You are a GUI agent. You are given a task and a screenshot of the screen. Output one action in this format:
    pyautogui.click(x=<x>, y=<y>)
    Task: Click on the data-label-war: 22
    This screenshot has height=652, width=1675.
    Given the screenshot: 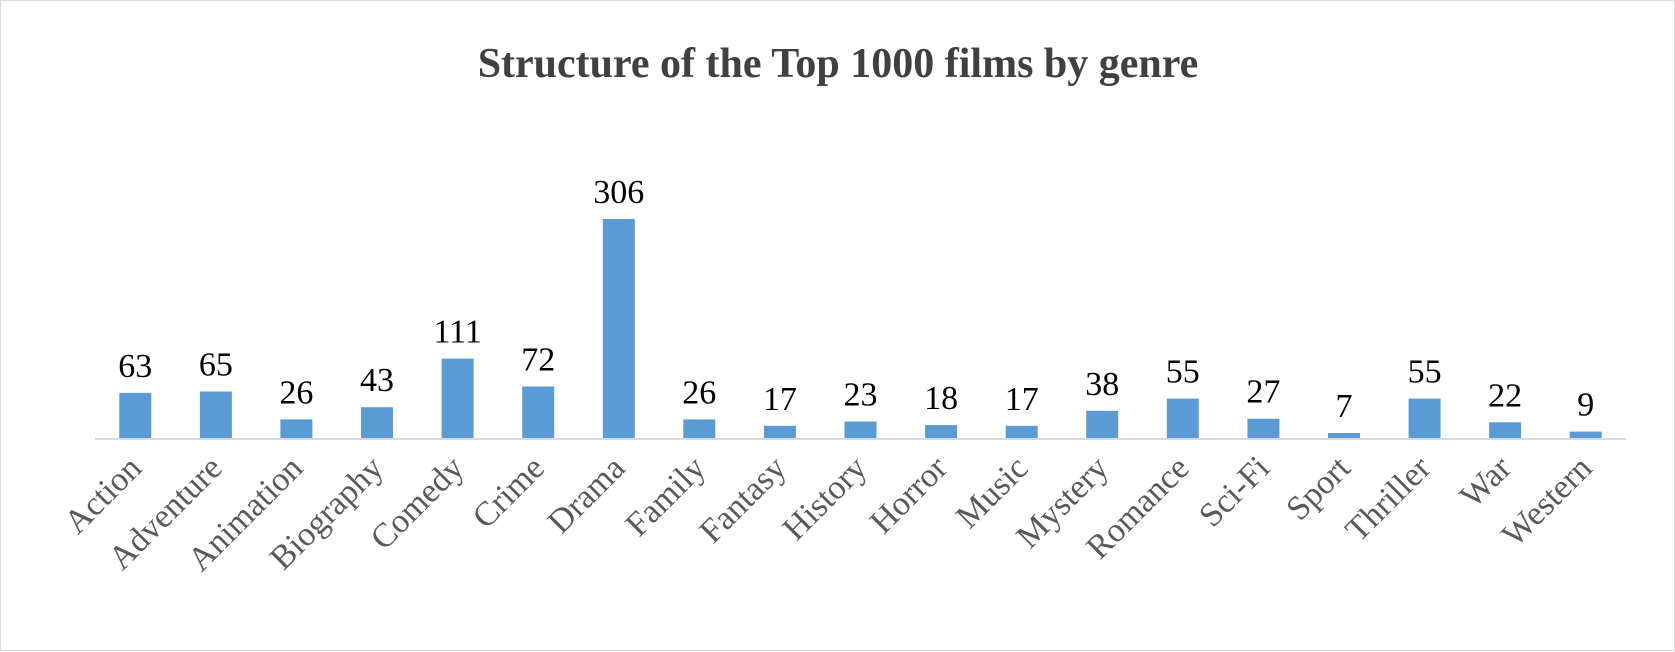 What is the action you would take?
    pyautogui.click(x=1505, y=395)
    